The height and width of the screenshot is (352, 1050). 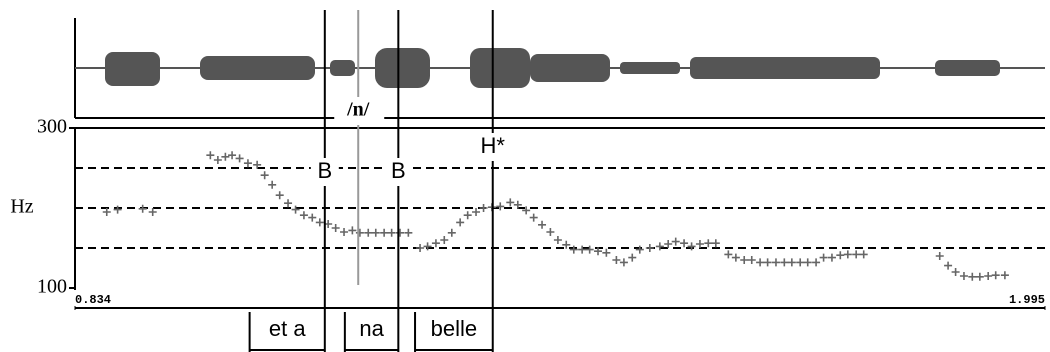 What do you see at coordinates (52, 127) in the screenshot?
I see `y-tick-label: 300` at bounding box center [52, 127].